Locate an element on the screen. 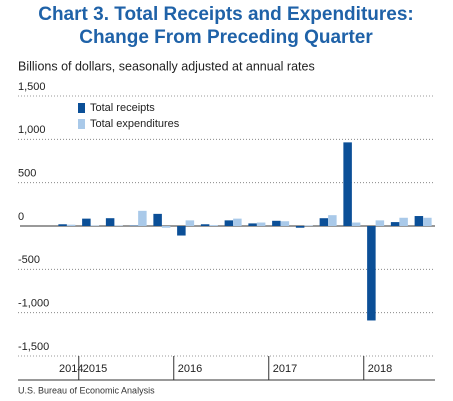 The image size is (453, 401). y-tick-label: -1,000 is located at coordinates (33, 304).